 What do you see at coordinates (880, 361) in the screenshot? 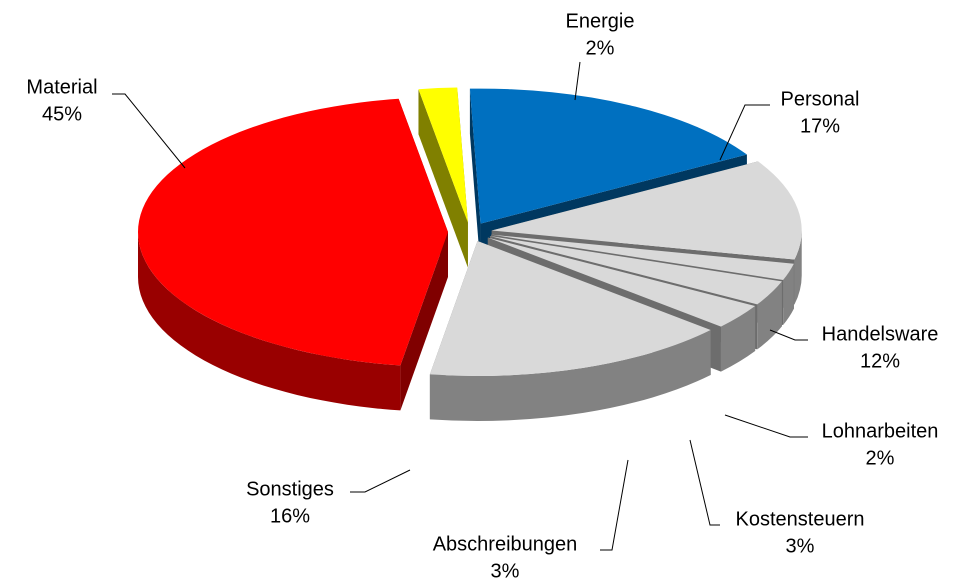
I see `slice-value-label: 12%` at bounding box center [880, 361].